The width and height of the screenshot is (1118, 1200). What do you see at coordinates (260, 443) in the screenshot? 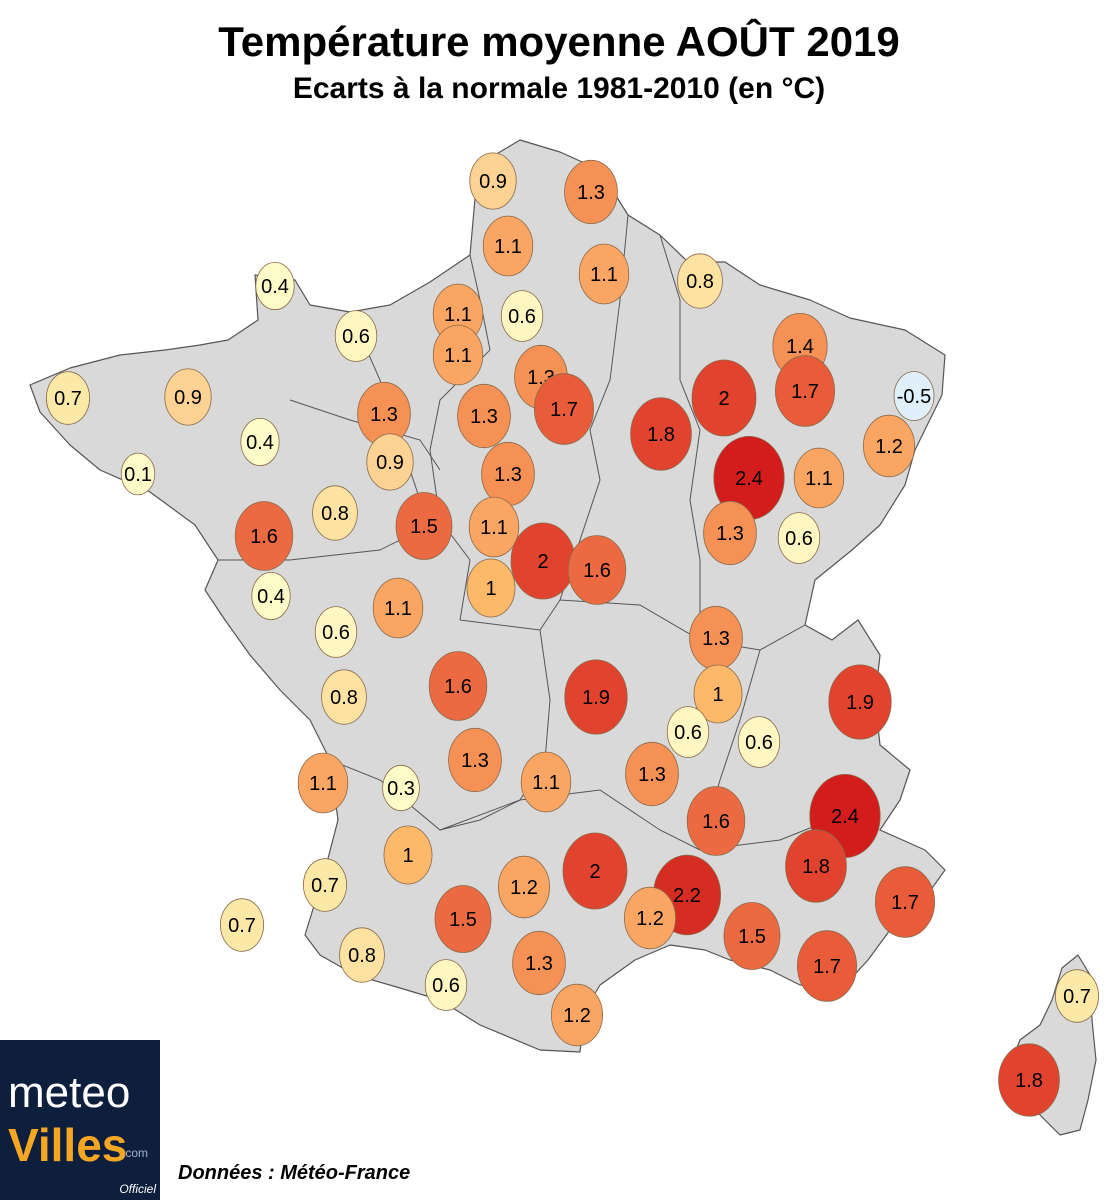
I see `station-value-label: 0.4` at bounding box center [260, 443].